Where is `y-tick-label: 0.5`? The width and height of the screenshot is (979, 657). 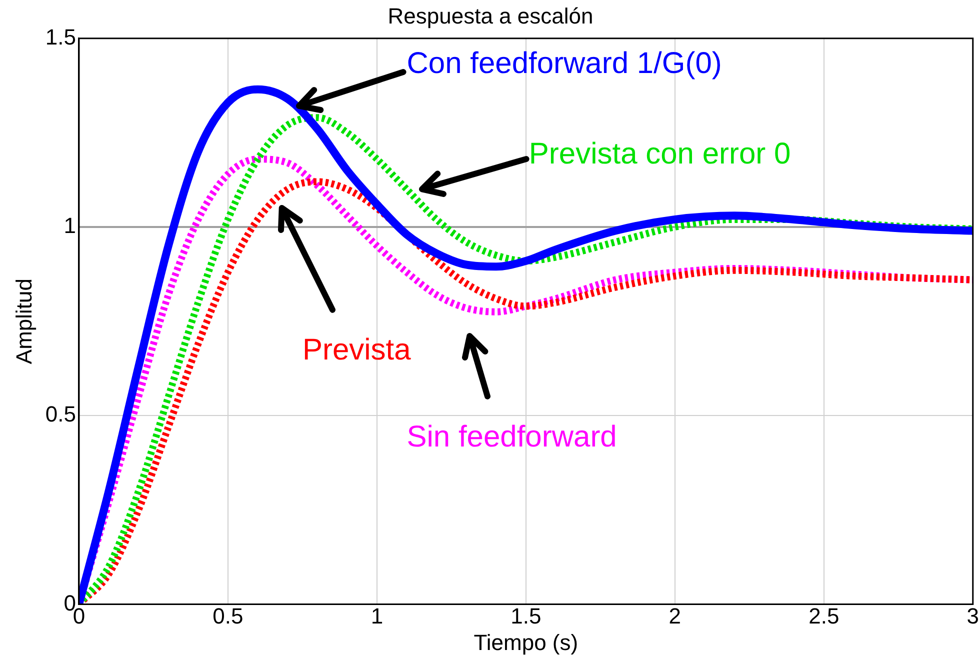
y-tick-label: 0.5 is located at coordinates (60, 414).